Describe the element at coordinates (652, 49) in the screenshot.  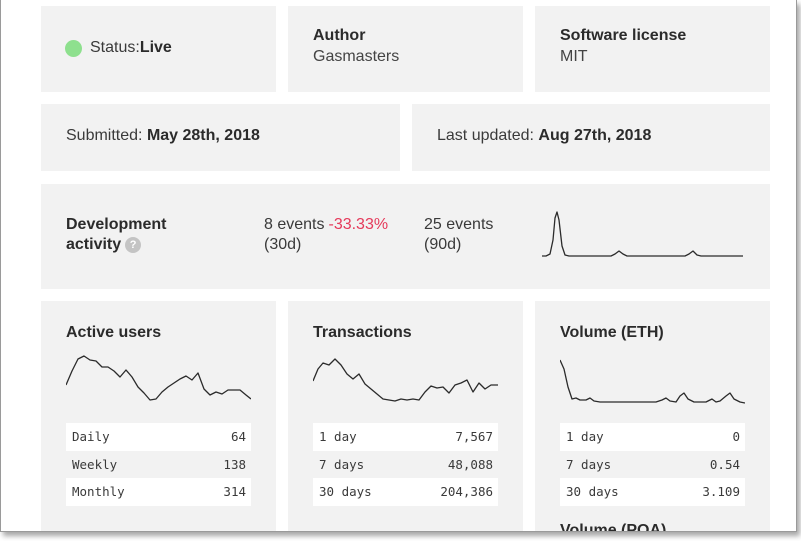
I see `license-card: Software license MIT` at that location.